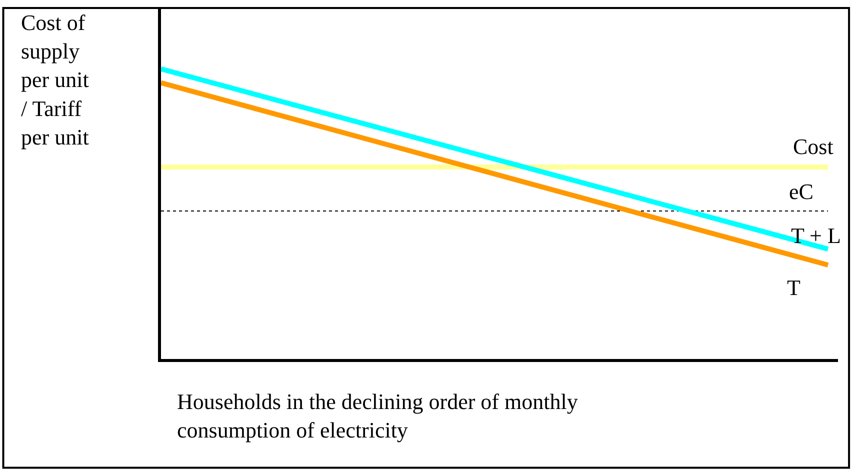 This screenshot has width=851, height=470. I want to click on series-label: eC, so click(801, 191).